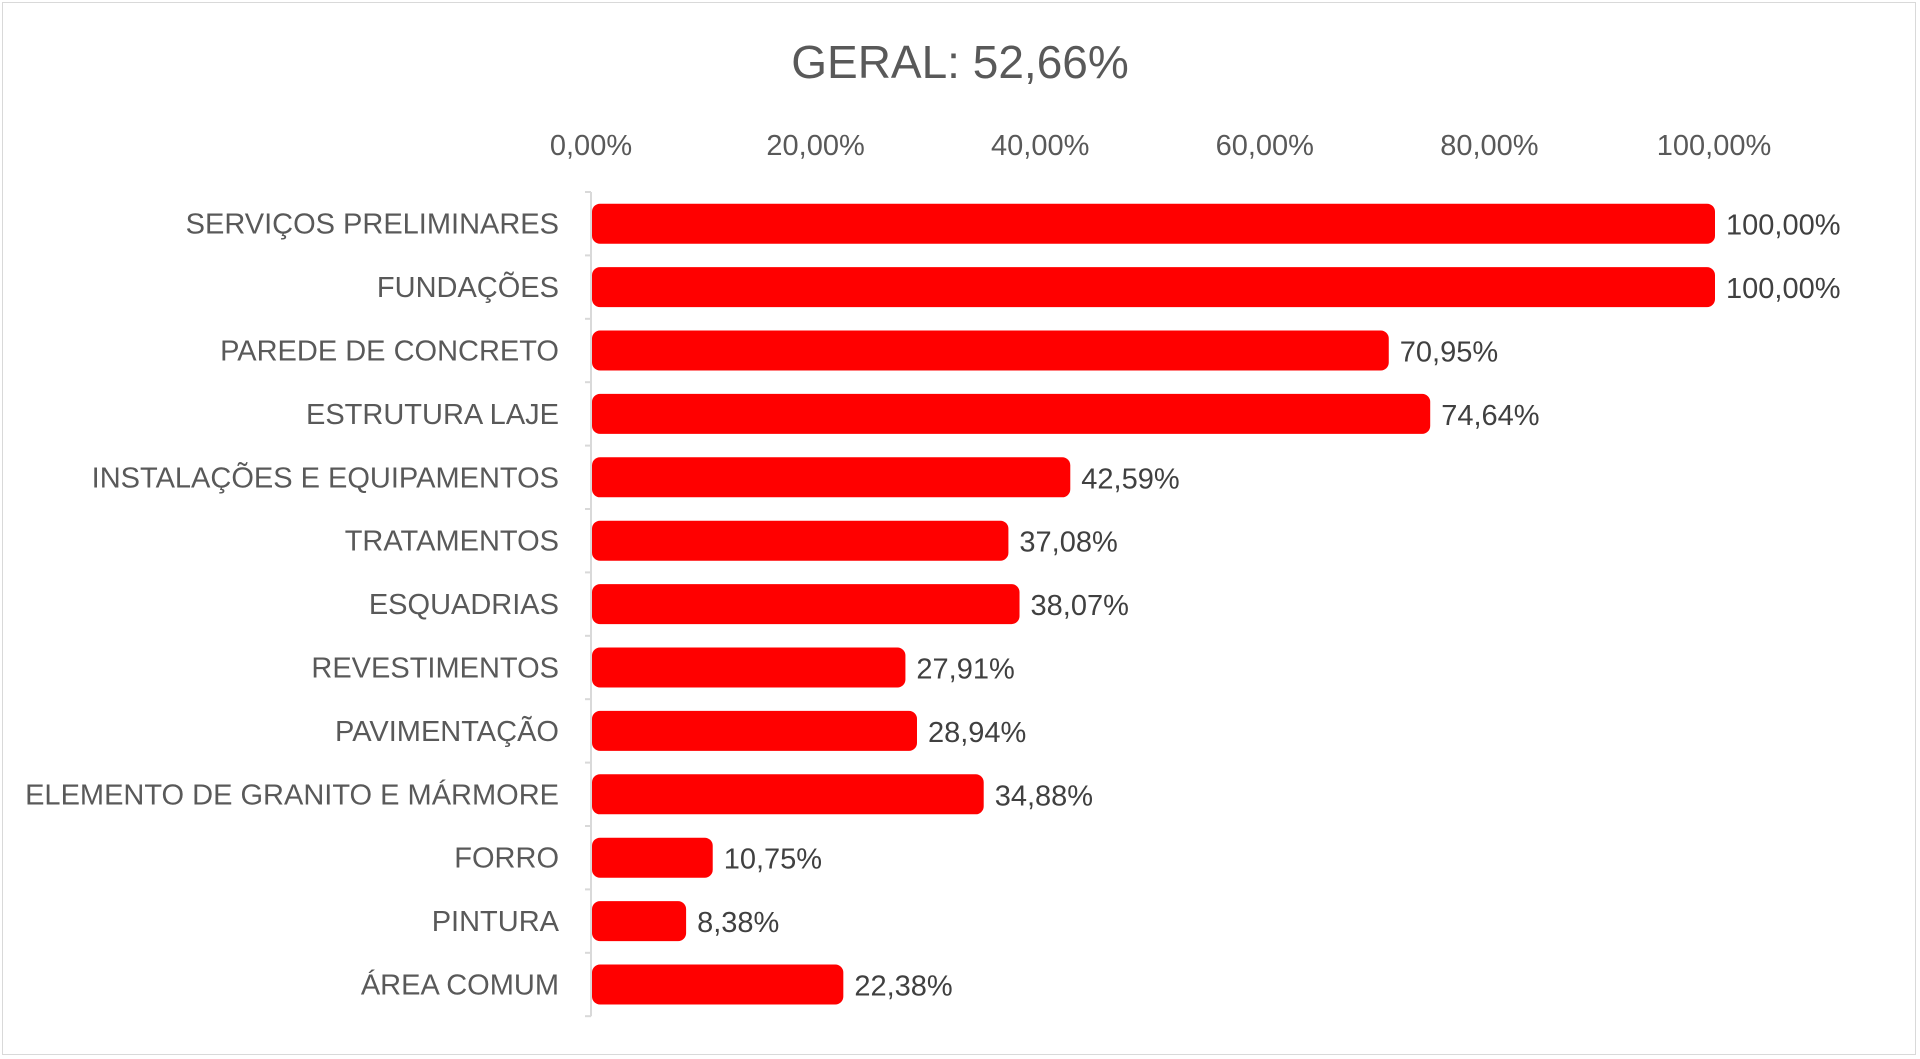 This screenshot has height=1059, width=1920. Describe the element at coordinates (738, 923) in the screenshot. I see `data-label: 8,38%` at that location.